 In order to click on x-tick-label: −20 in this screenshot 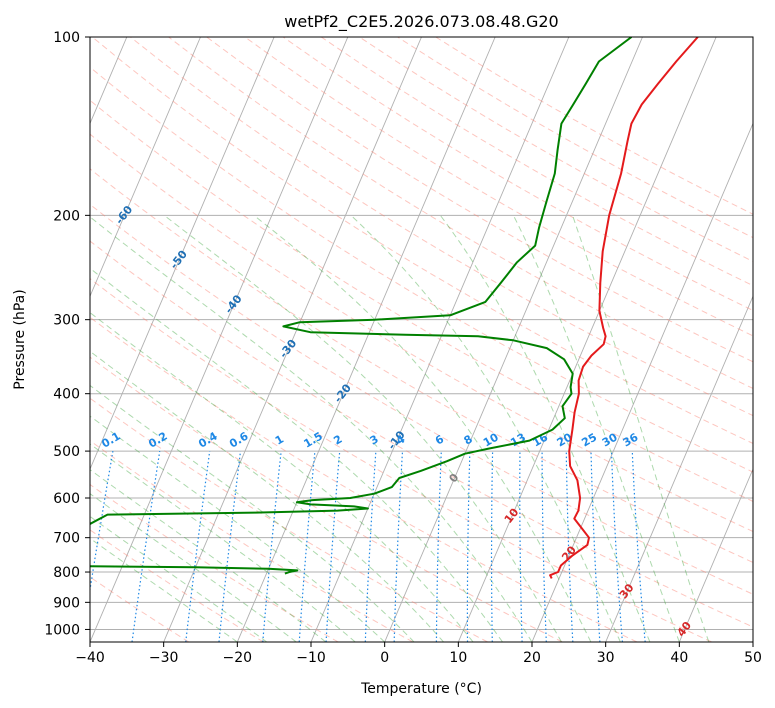, I will do `click(238, 658)`.